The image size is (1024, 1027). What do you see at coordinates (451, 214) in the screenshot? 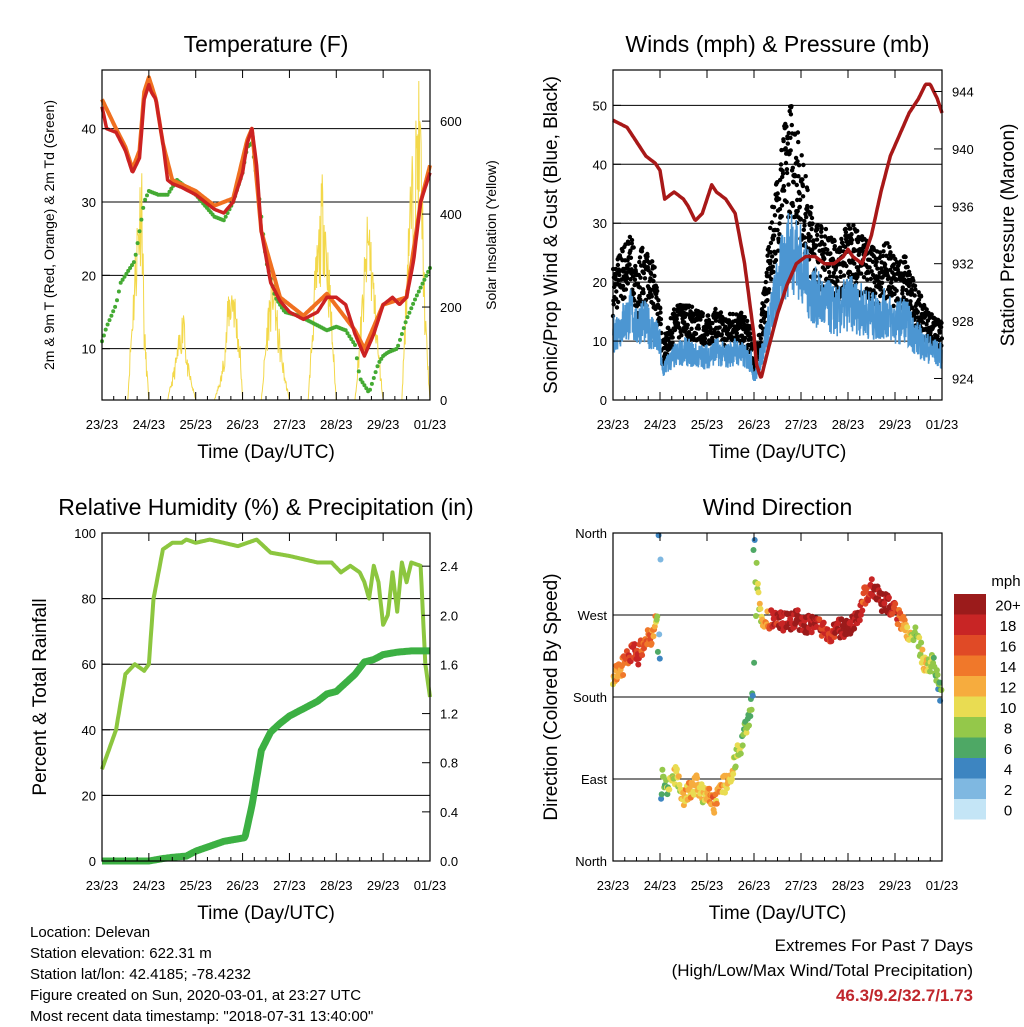
I see `y2-tick-label: 400` at bounding box center [451, 214].